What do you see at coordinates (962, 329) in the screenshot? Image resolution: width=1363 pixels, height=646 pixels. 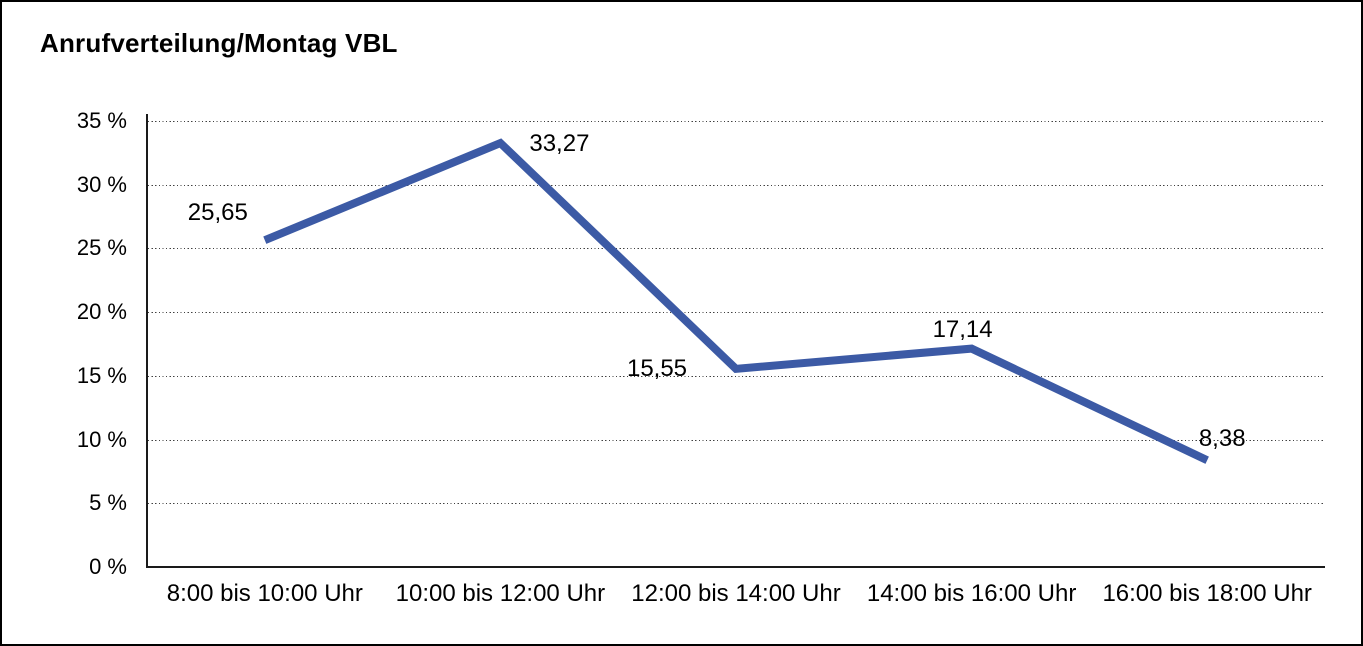 I see `data-label-3: 17,14` at bounding box center [962, 329].